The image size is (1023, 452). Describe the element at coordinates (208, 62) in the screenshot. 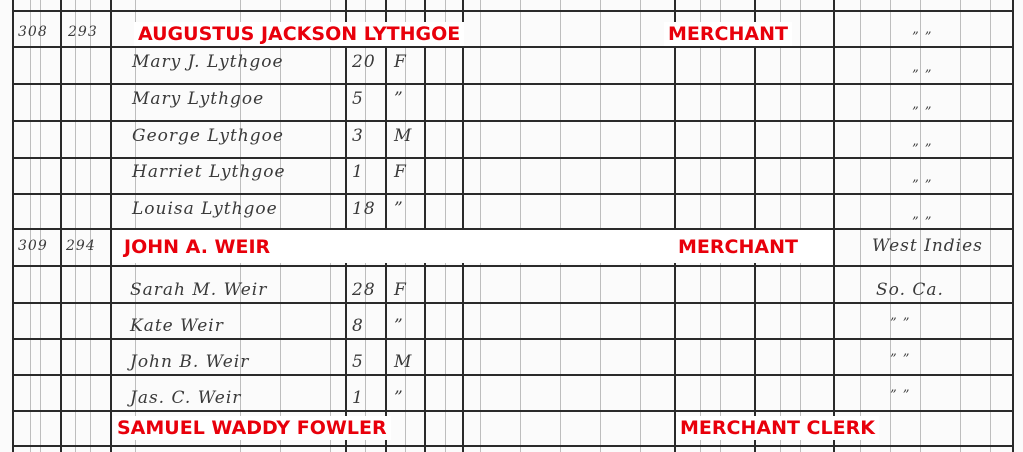

I see `member-name: Mary J. Lythgoe` at that location.